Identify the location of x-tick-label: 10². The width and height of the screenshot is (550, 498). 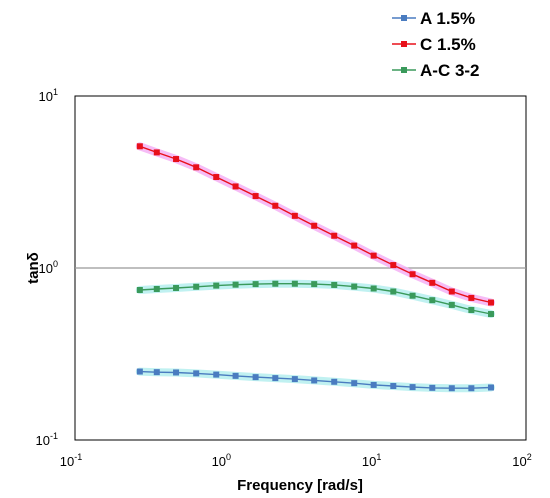
(521, 460).